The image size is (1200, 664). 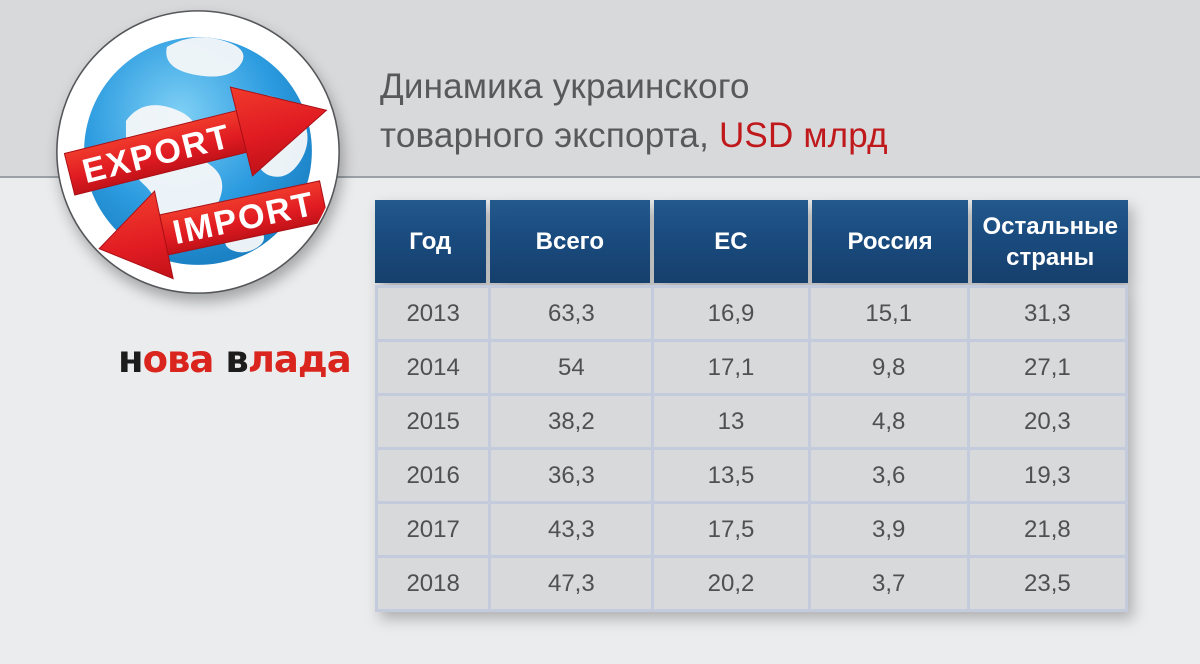 What do you see at coordinates (803, 135) in the screenshot?
I see `title-accent: USD млрд` at bounding box center [803, 135].